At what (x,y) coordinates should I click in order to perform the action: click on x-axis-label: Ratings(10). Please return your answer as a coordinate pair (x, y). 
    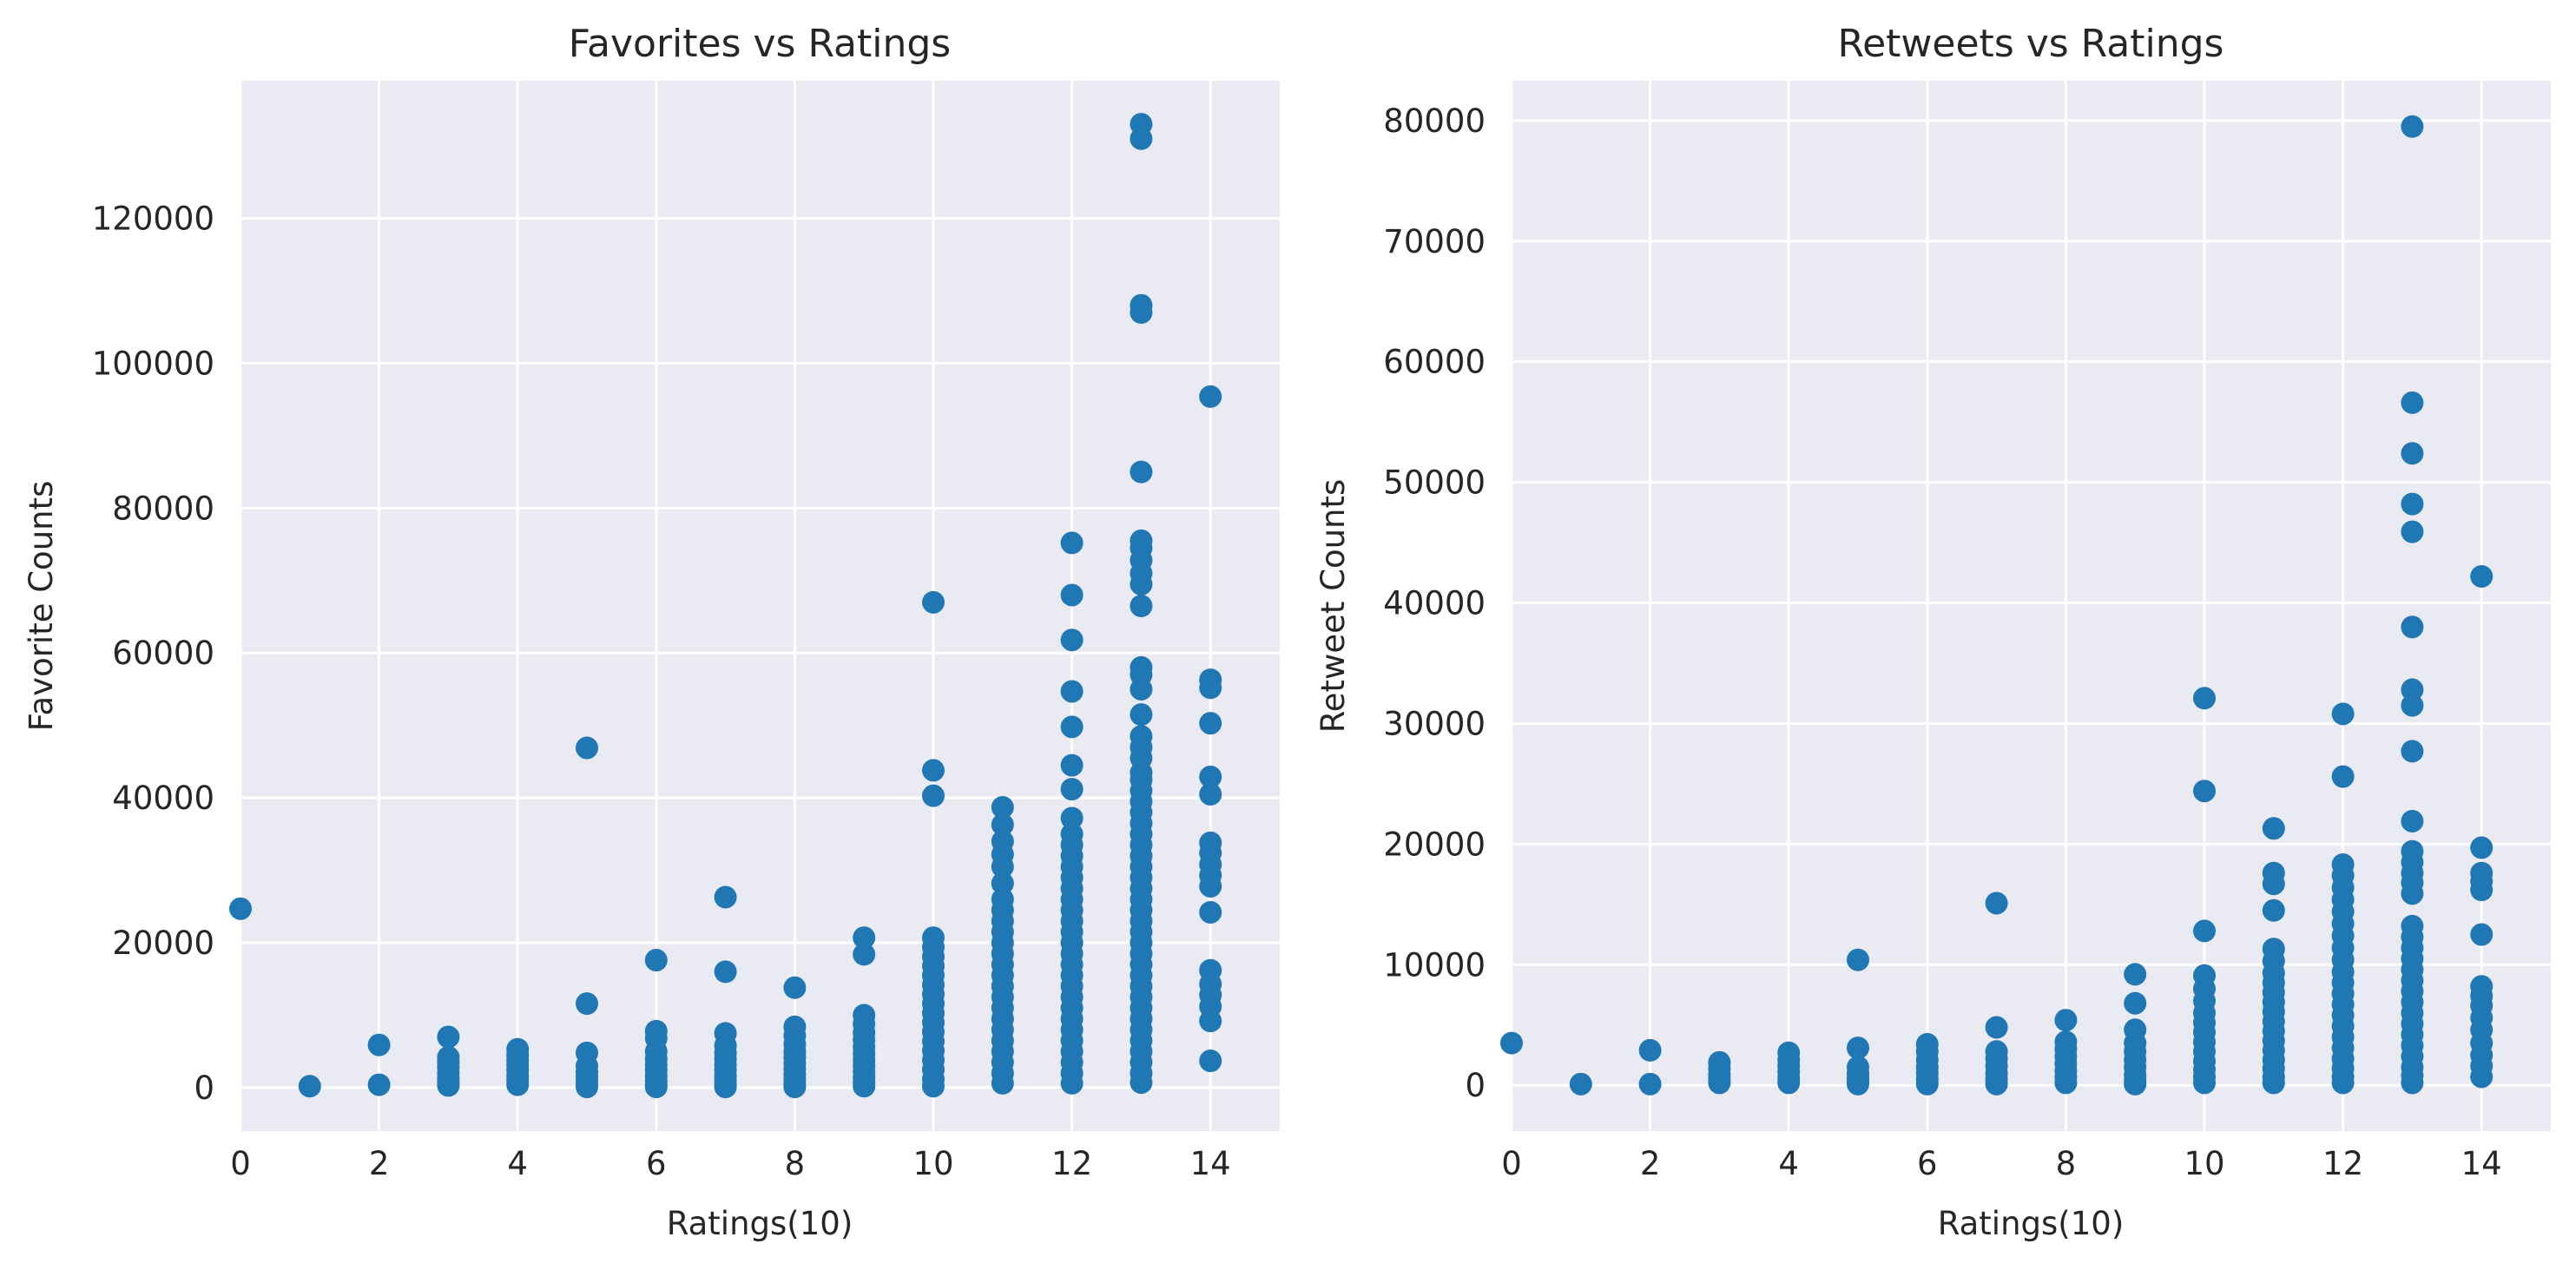
    Looking at the image, I should click on (760, 1223).